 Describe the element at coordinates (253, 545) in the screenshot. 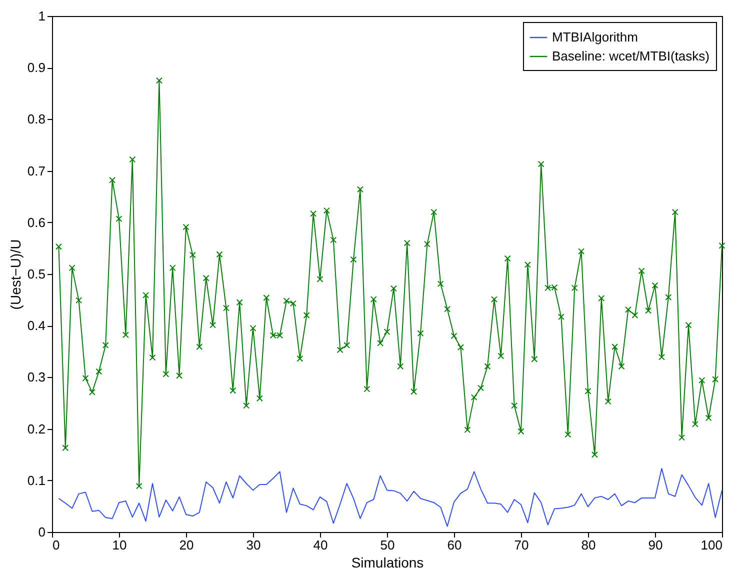

I see `x-tick-label: 30` at that location.